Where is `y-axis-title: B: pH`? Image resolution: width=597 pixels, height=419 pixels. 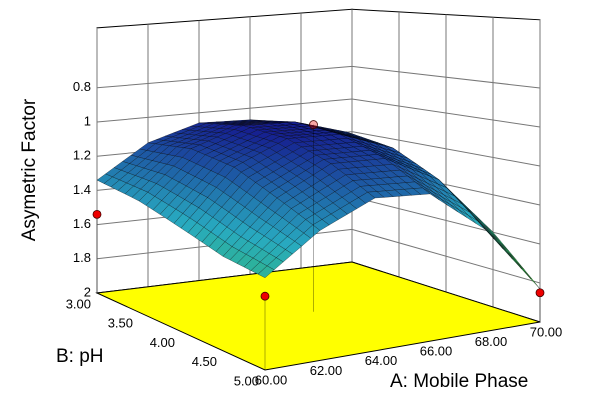
y-axis-title: B: pH is located at coordinates (80, 356).